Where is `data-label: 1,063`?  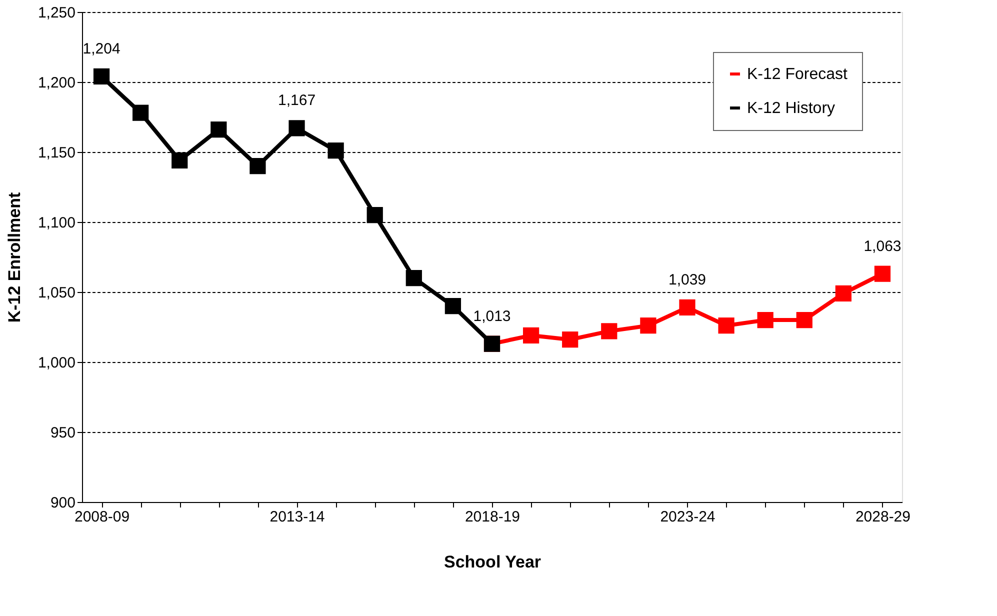 data-label: 1,063 is located at coordinates (883, 246).